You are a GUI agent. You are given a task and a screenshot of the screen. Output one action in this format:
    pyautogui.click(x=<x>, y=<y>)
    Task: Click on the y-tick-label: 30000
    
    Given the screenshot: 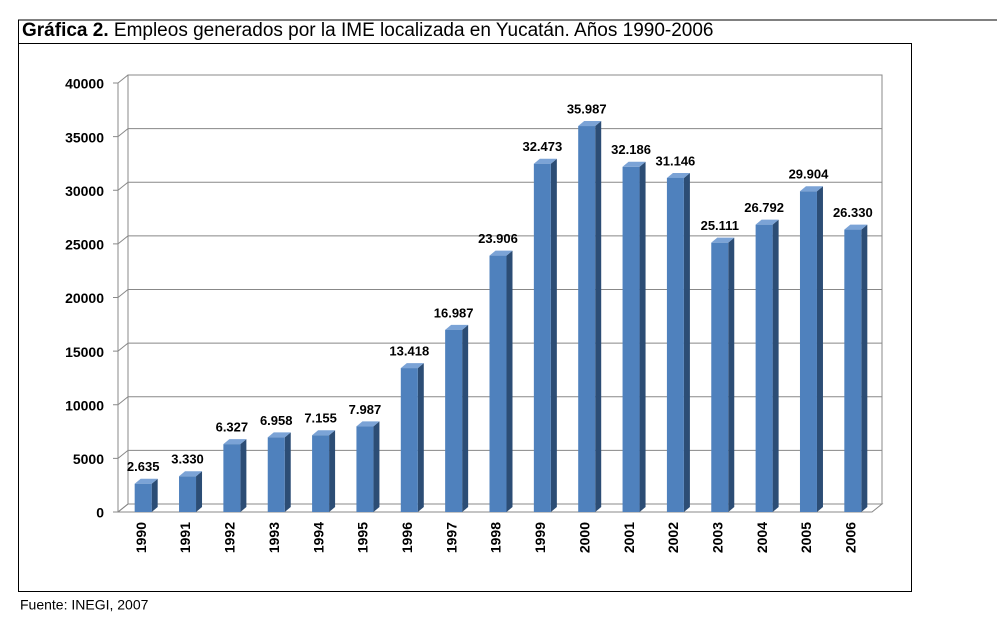 What is the action you would take?
    pyautogui.click(x=84, y=191)
    